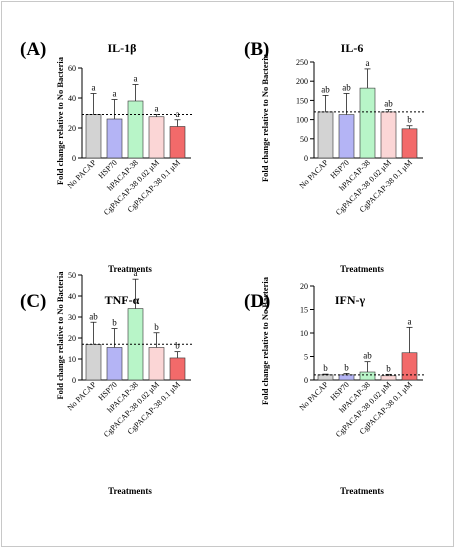 The height and width of the screenshot is (550, 457). Describe the element at coordinates (72, 68) in the screenshot. I see `y-tick-label: 60` at that location.